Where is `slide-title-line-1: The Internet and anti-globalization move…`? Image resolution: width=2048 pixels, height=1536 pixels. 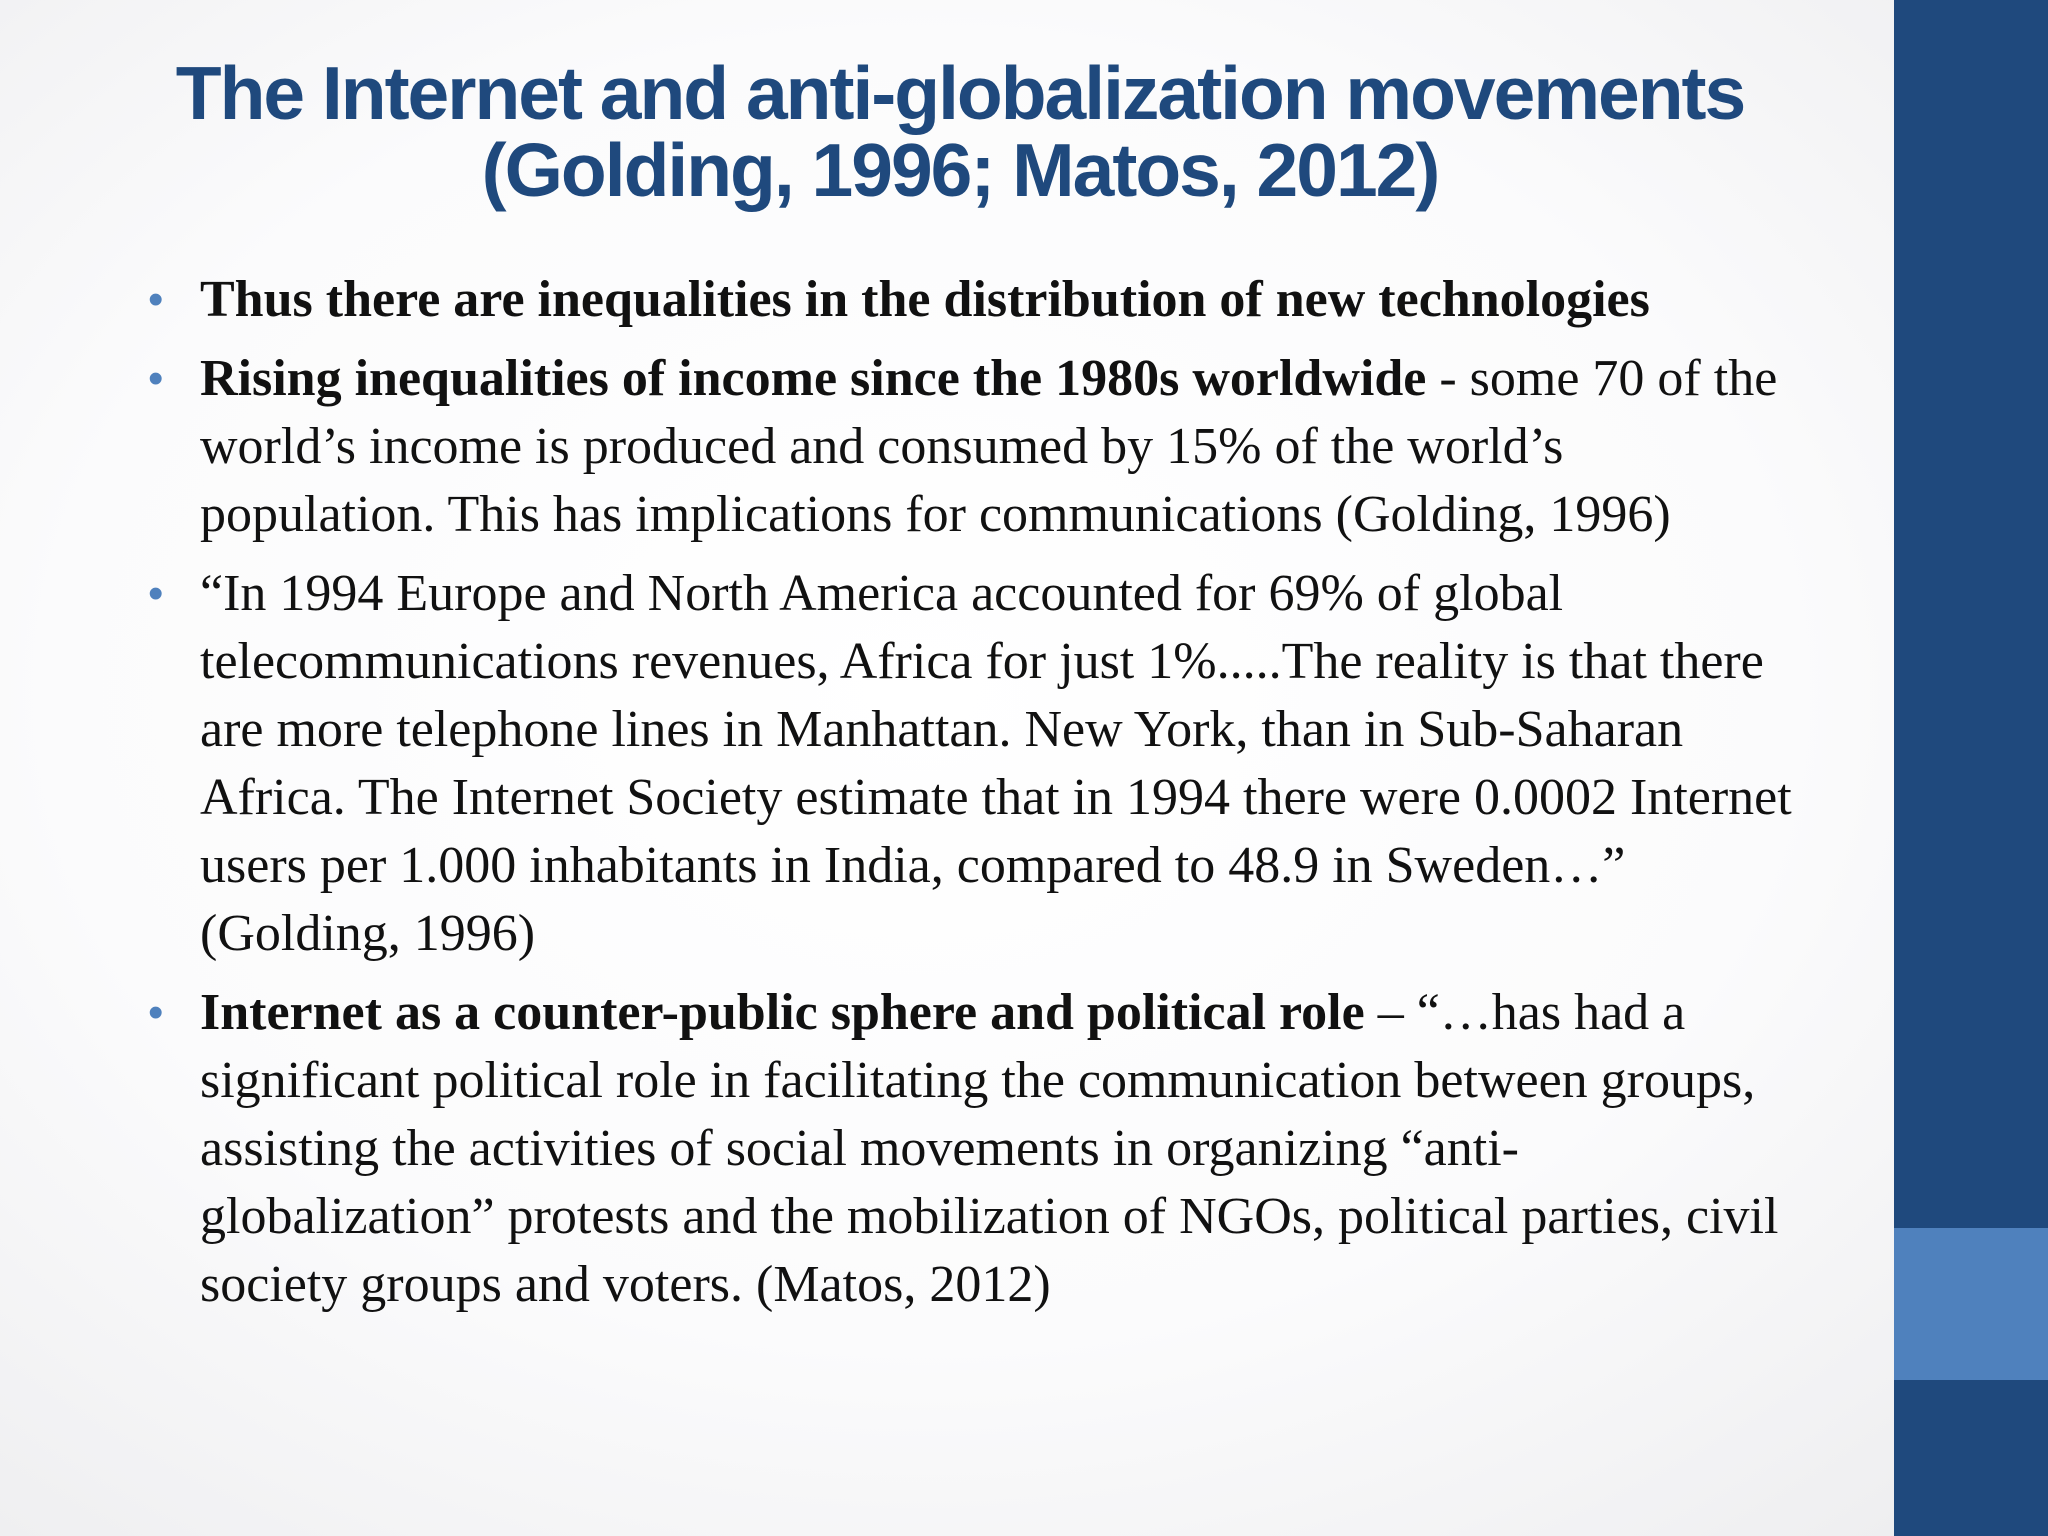 slide-title-line-1: The Internet and anti-globalization move… is located at coordinates (961, 93).